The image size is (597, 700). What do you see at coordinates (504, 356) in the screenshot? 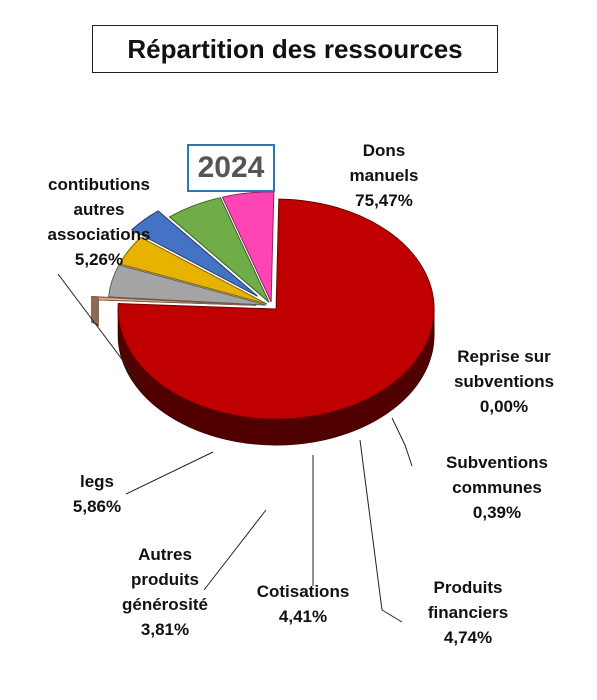
I see `slice-label-reprise-subventions: Reprise sur` at bounding box center [504, 356].